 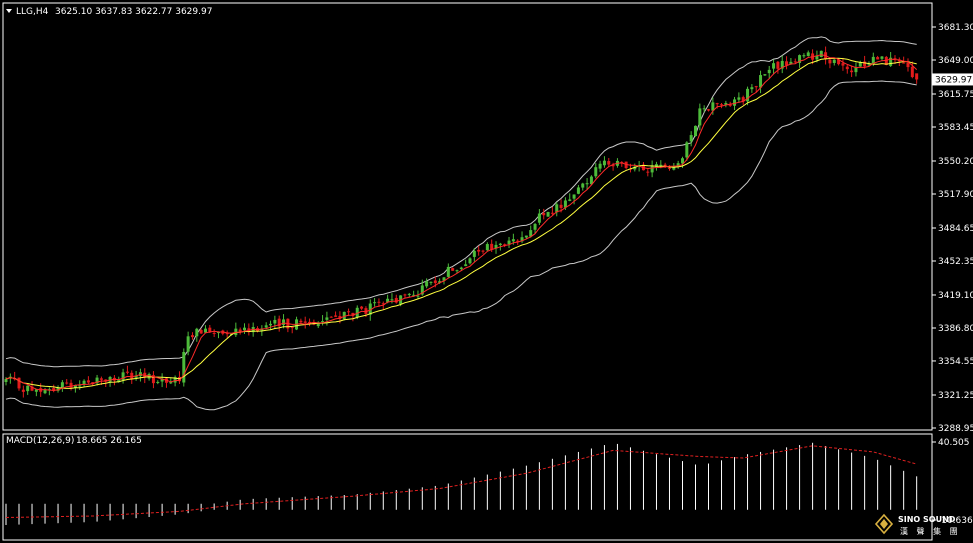 What do you see at coordinates (955, 162) in the screenshot?
I see `price-tick-label: 3550.20` at bounding box center [955, 162].